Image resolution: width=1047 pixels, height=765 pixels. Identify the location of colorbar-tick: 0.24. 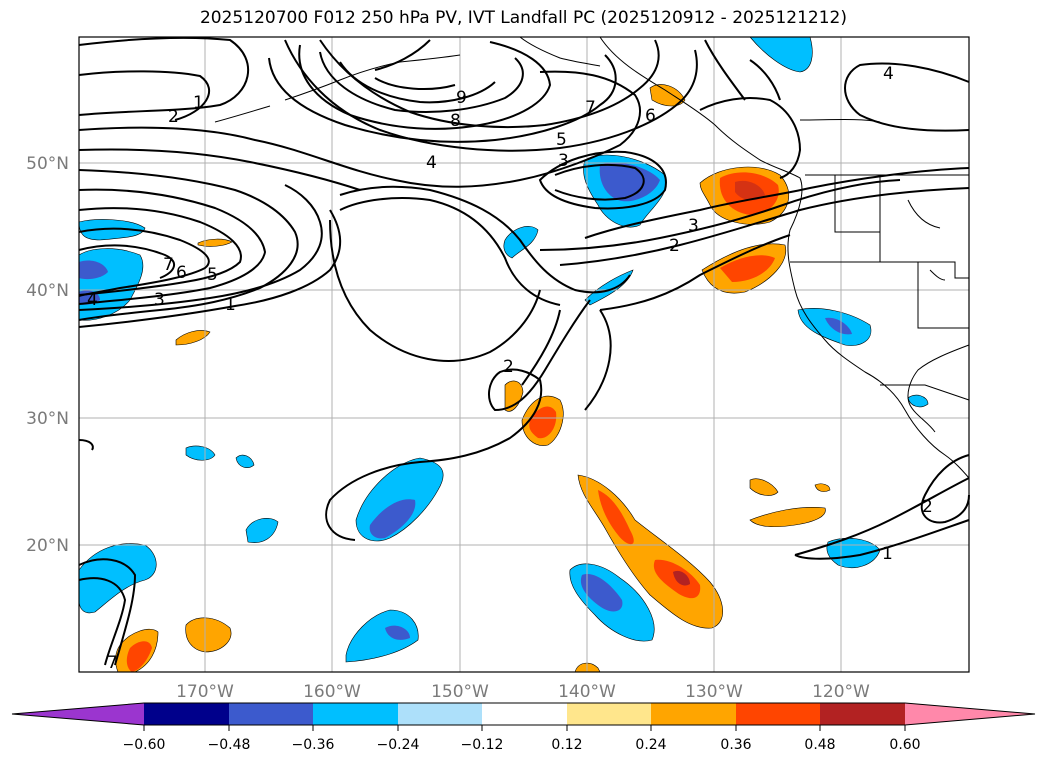
(650, 745).